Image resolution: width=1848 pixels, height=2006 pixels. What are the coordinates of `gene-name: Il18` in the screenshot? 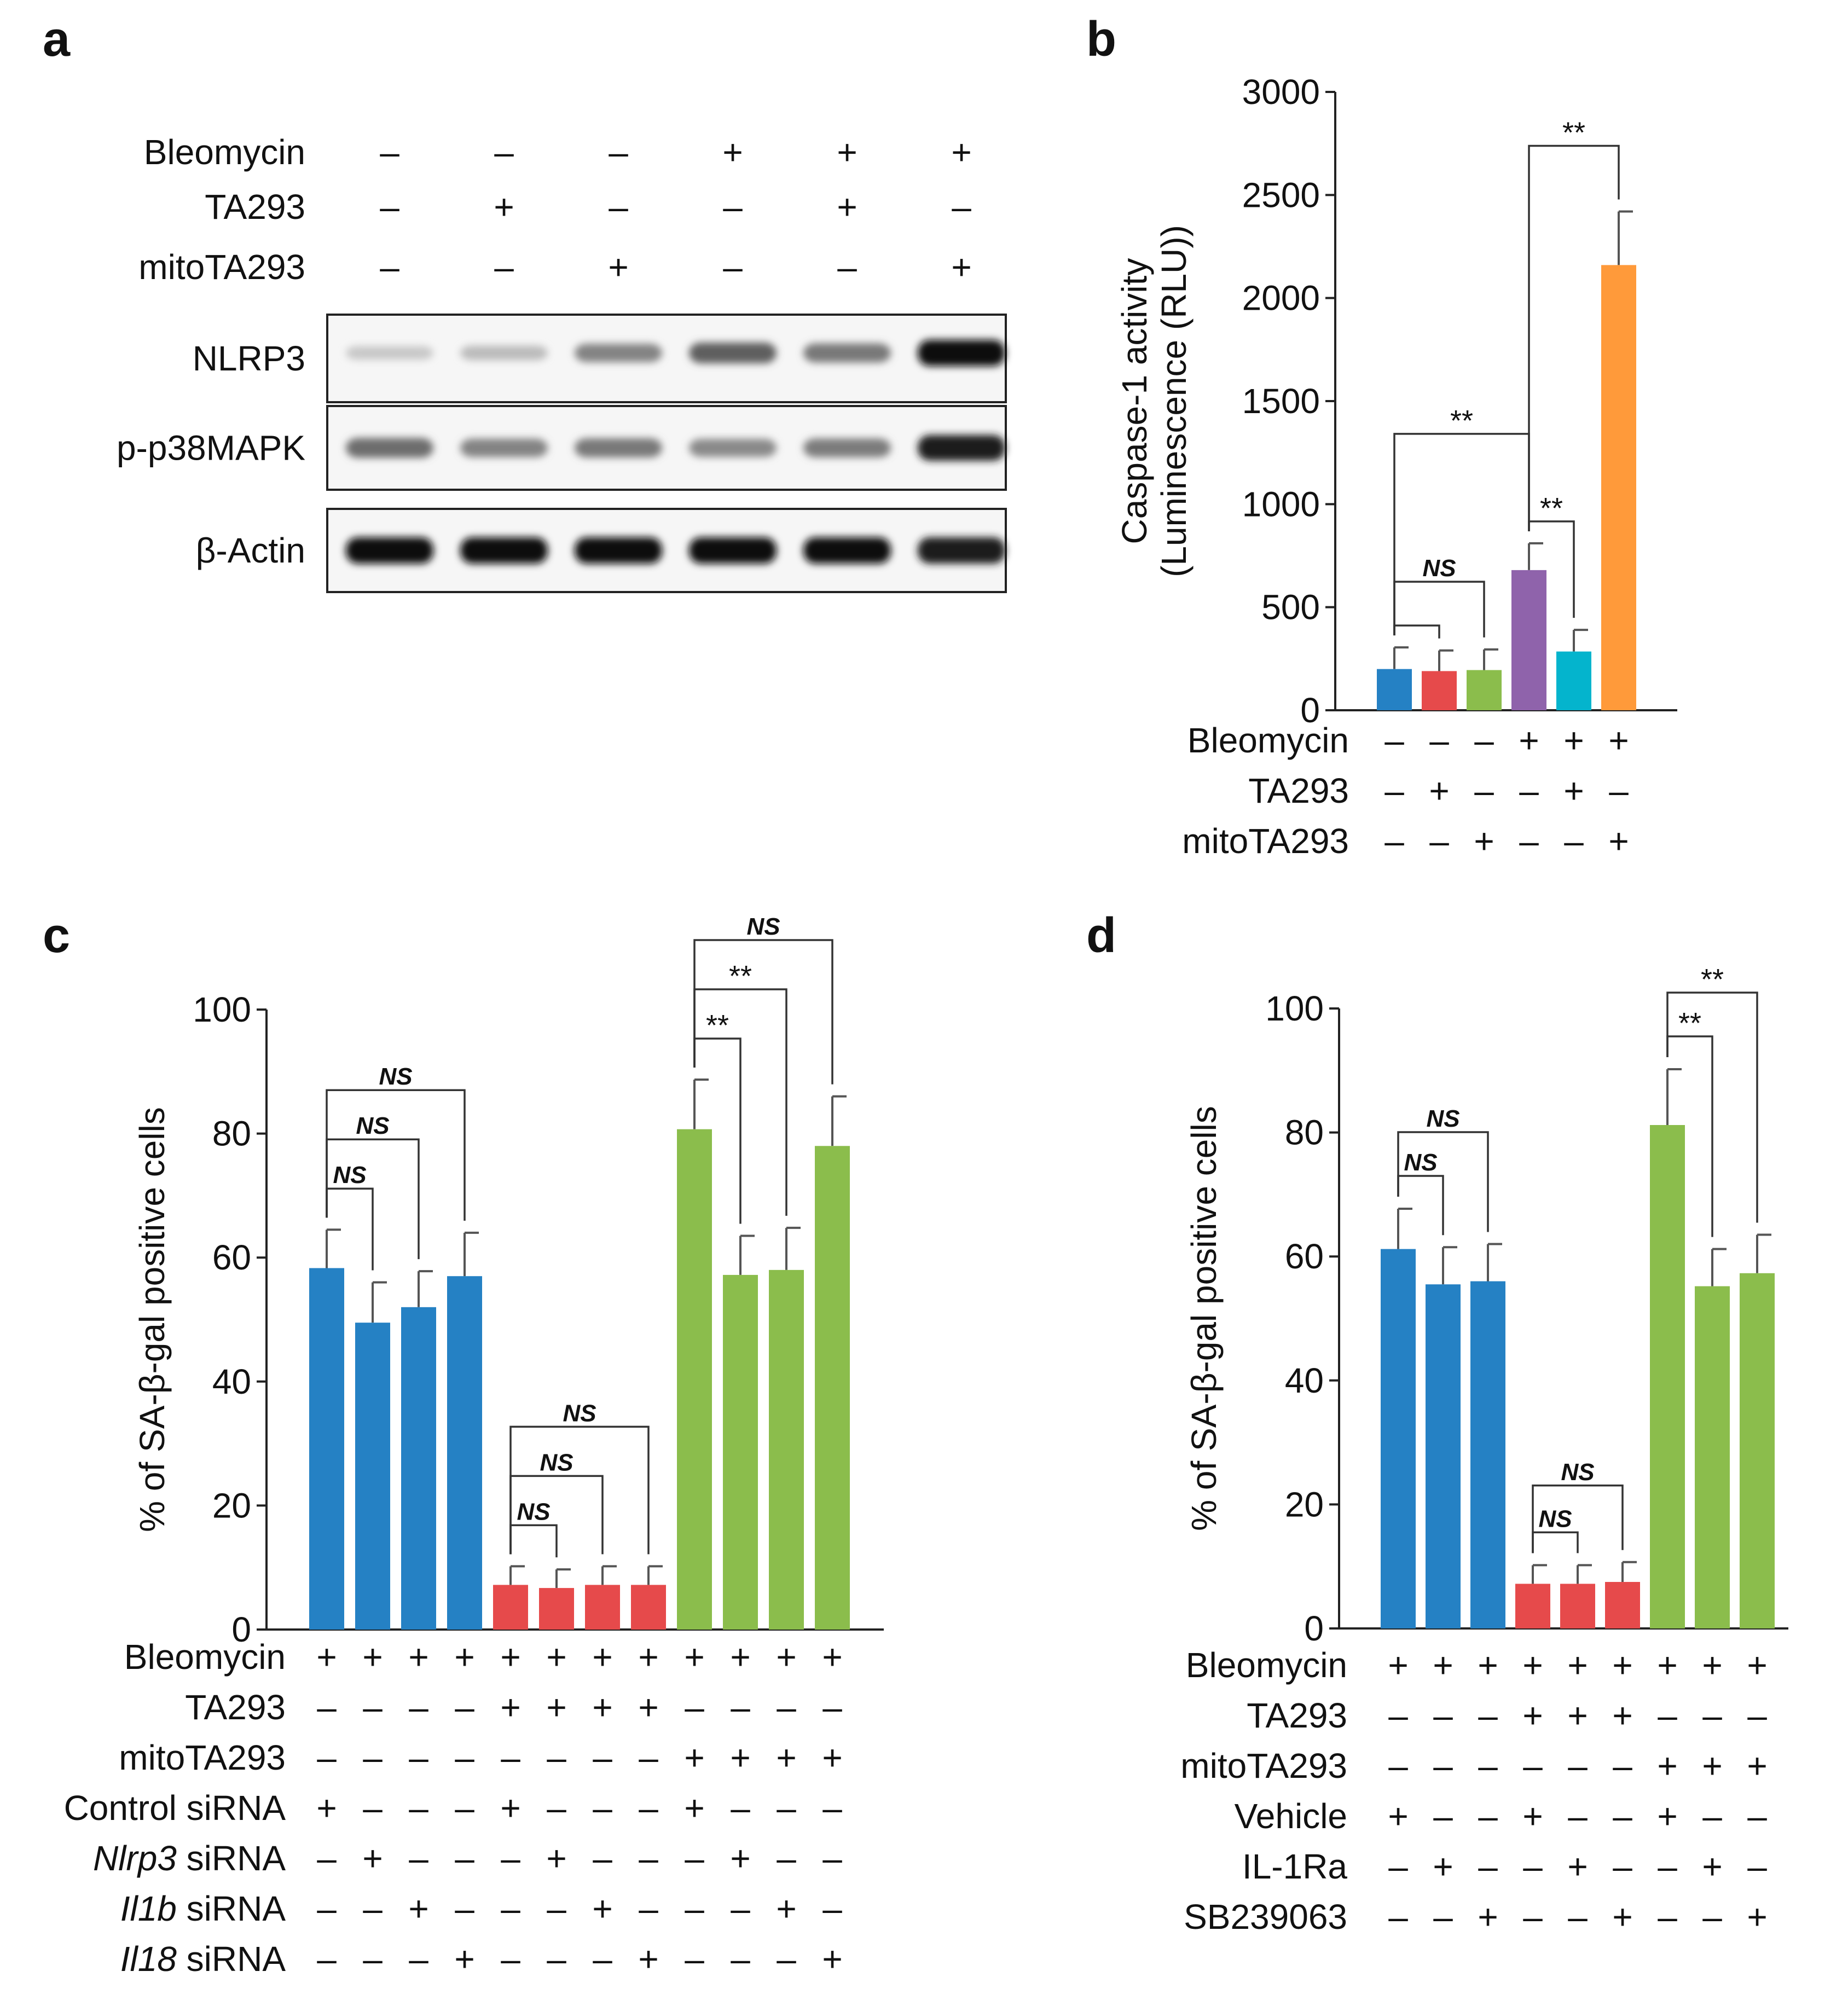 It's located at (149, 1959).